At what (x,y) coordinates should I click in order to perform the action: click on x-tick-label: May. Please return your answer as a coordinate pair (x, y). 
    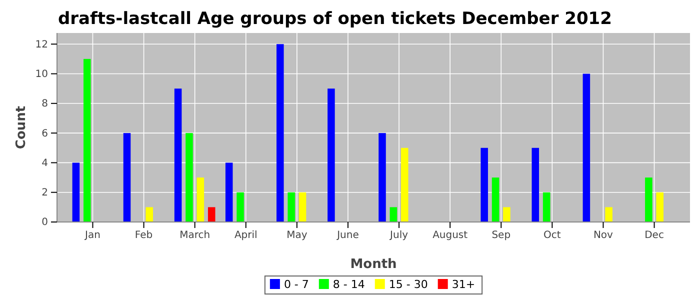
    Looking at the image, I should click on (297, 236).